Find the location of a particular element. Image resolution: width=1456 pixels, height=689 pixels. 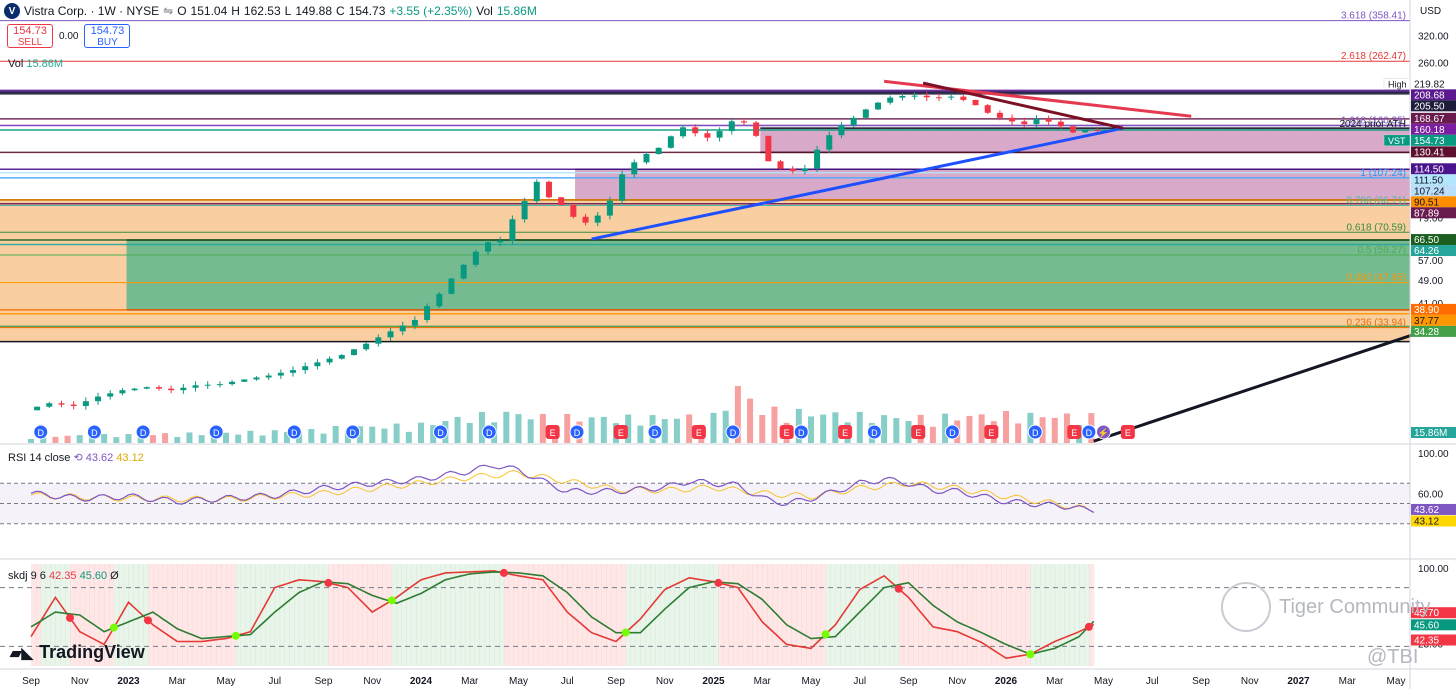

sell-button: 154.73 SELL is located at coordinates (30, 36).